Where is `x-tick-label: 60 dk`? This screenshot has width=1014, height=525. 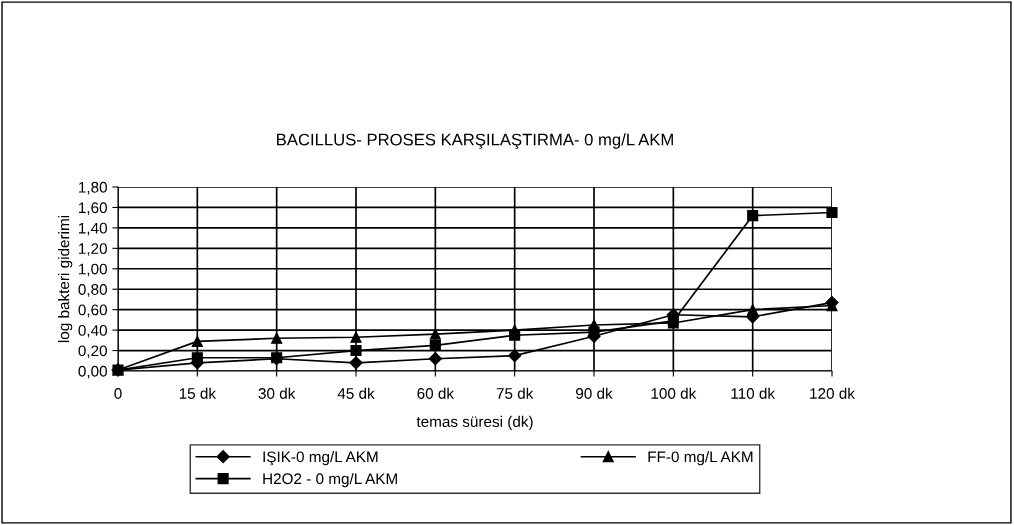
x-tick-label: 60 dk is located at coordinates (436, 393).